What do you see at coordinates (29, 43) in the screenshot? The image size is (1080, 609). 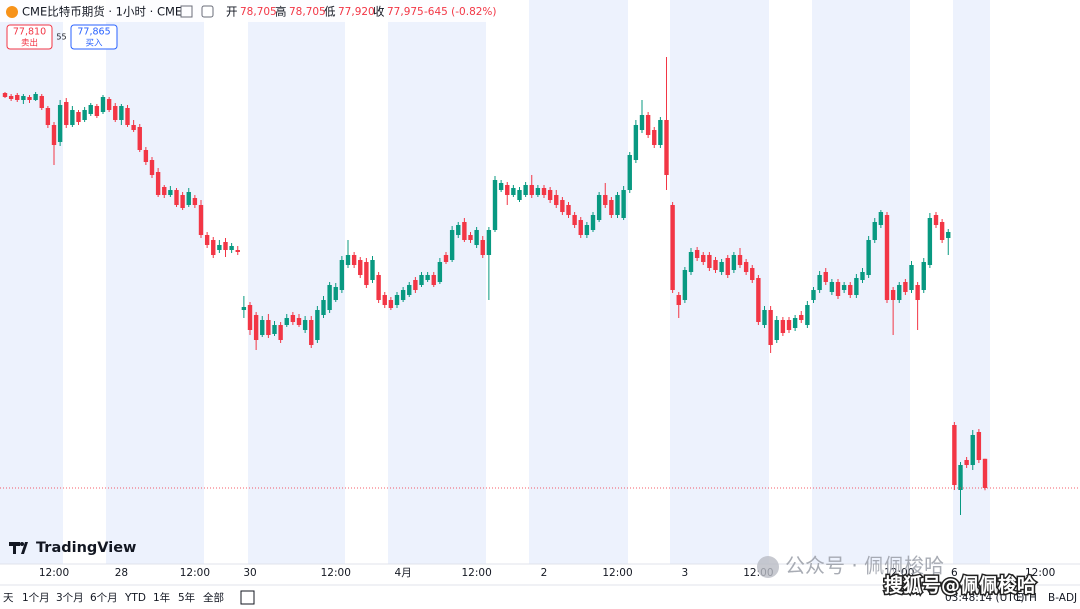 I see `sell-label: 卖出` at bounding box center [29, 43].